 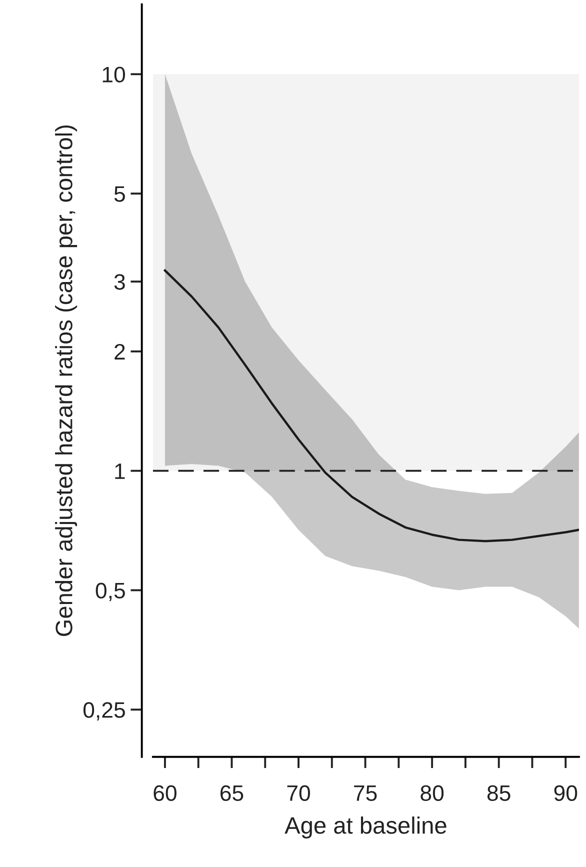 What do you see at coordinates (498, 793) in the screenshot?
I see `x-tick-label: 85` at bounding box center [498, 793].